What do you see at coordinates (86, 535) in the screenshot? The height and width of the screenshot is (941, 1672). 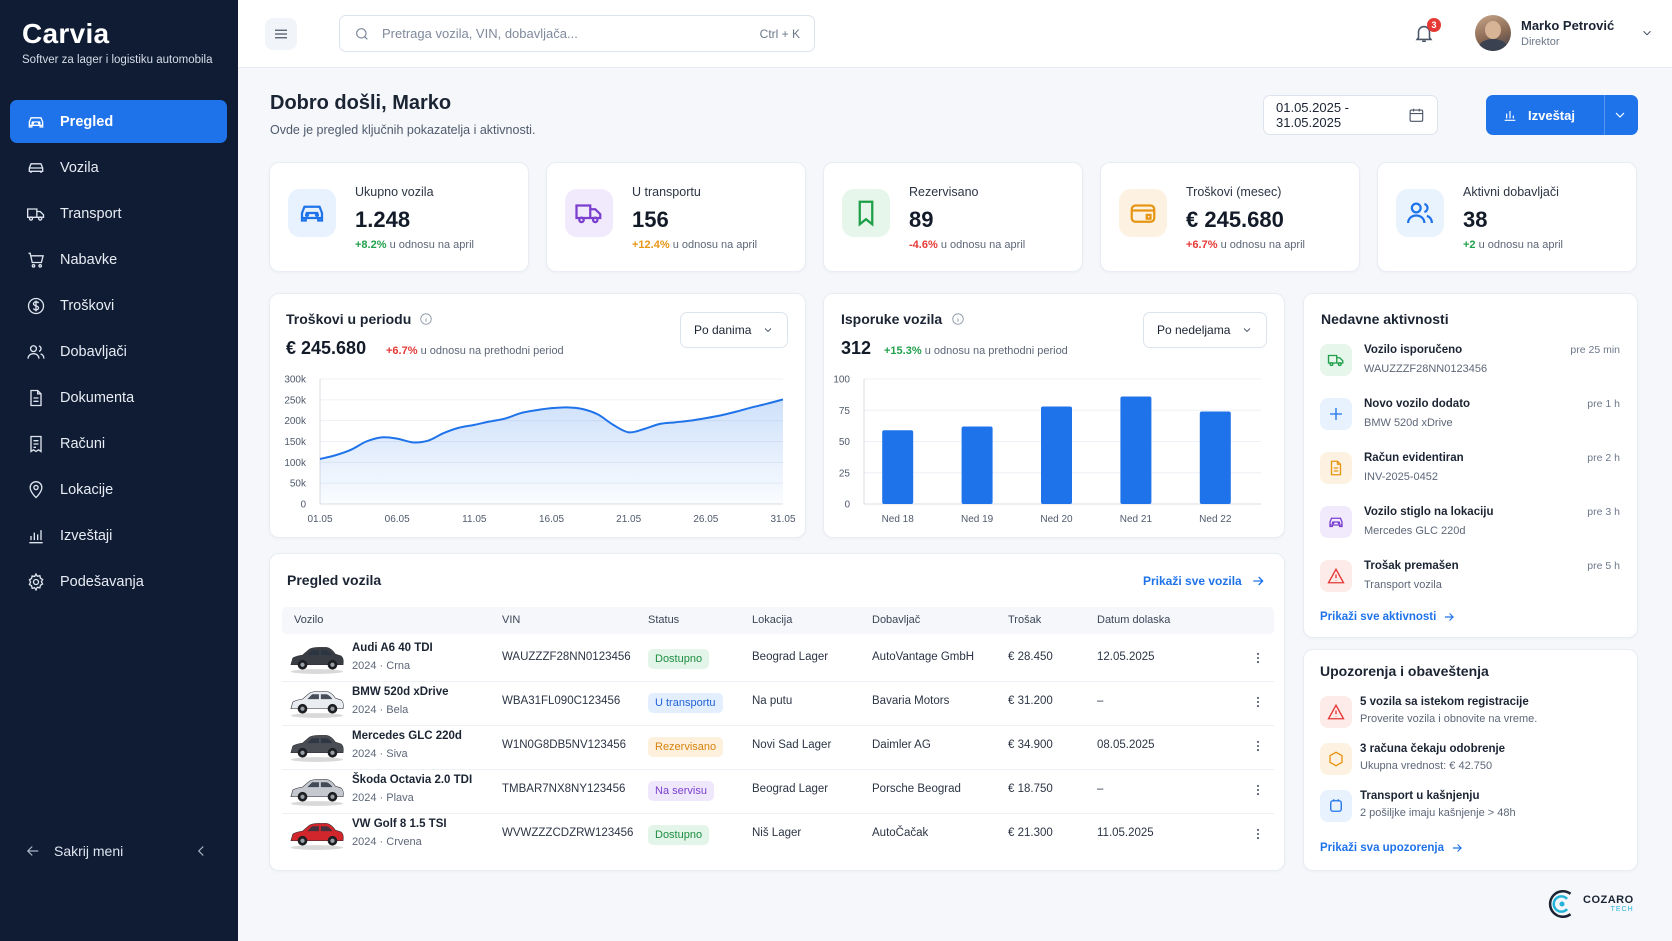 I see `sidebar-item-label: Izveštaji` at bounding box center [86, 535].